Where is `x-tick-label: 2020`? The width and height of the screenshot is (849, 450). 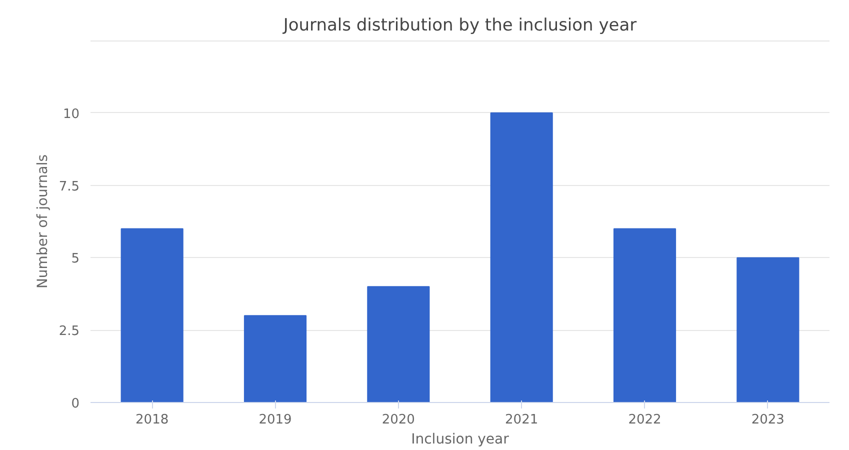 x-tick-label: 2020 is located at coordinates (398, 420).